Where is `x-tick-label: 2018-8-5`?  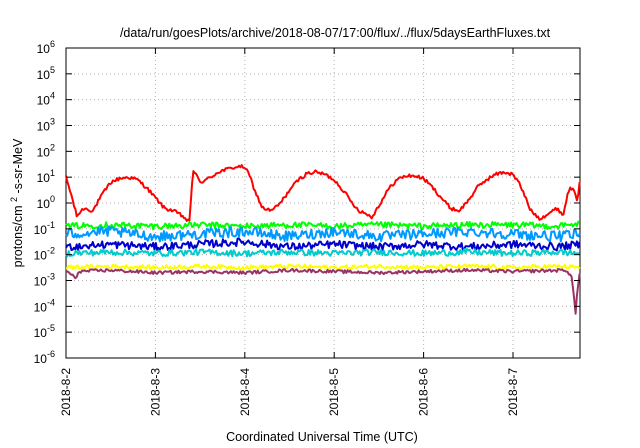
x-tick-label: 2018-8-5 is located at coordinates (334, 392).